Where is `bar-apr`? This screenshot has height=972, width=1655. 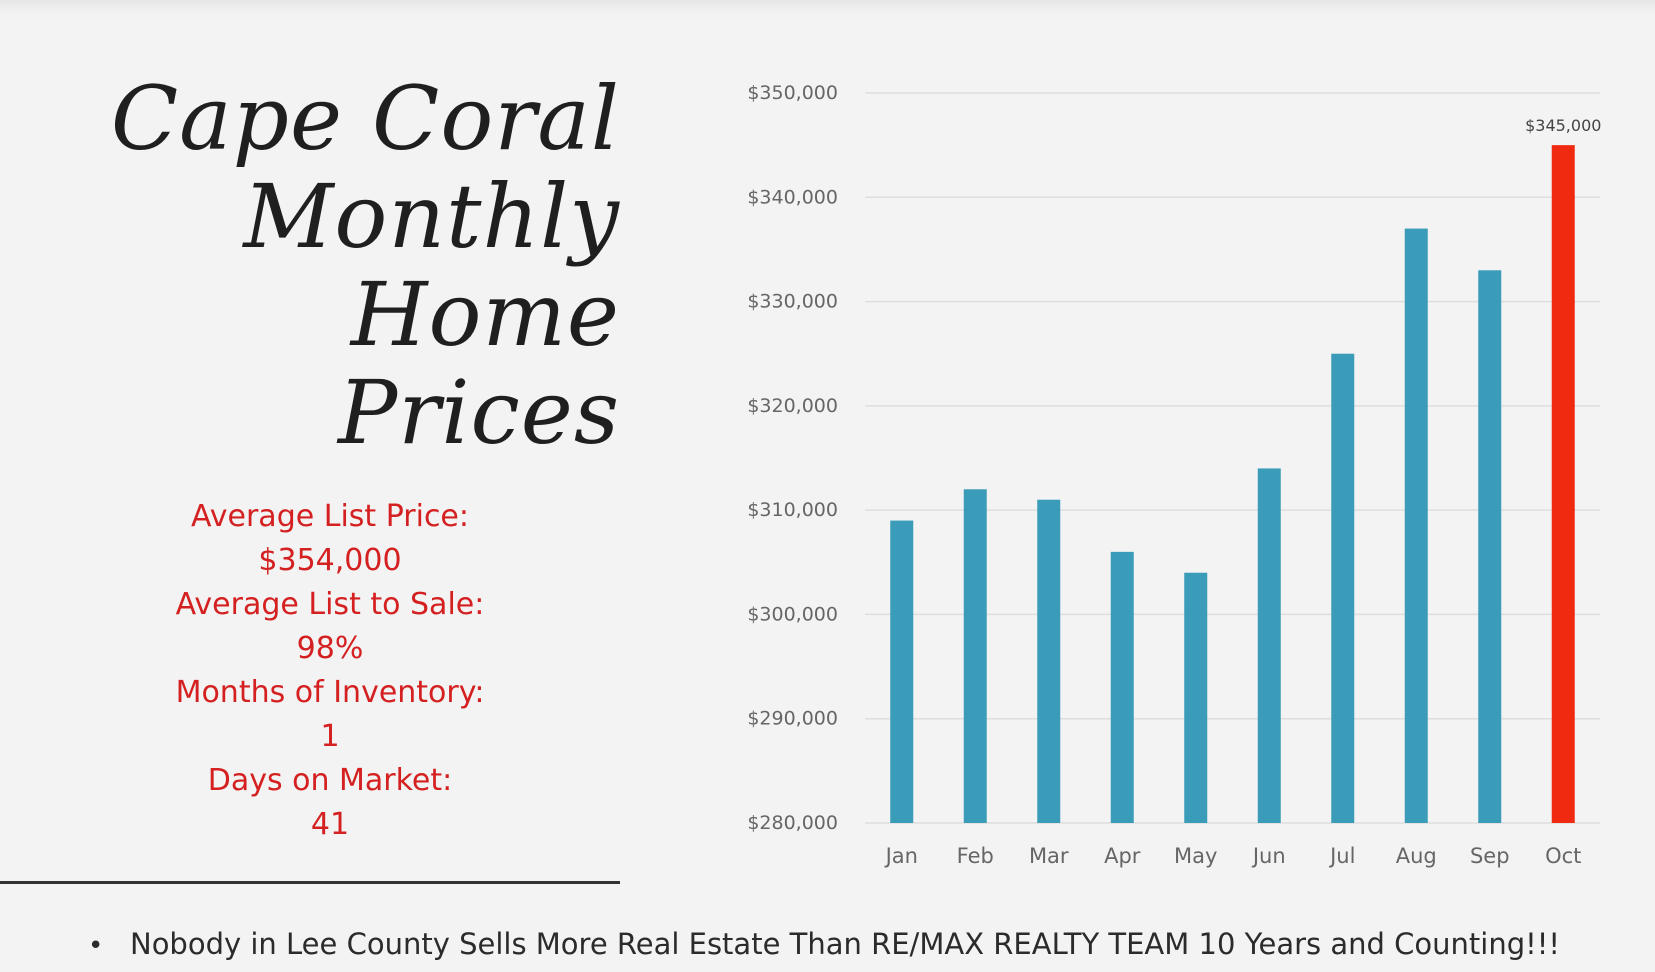 bar-apr is located at coordinates (1122, 687).